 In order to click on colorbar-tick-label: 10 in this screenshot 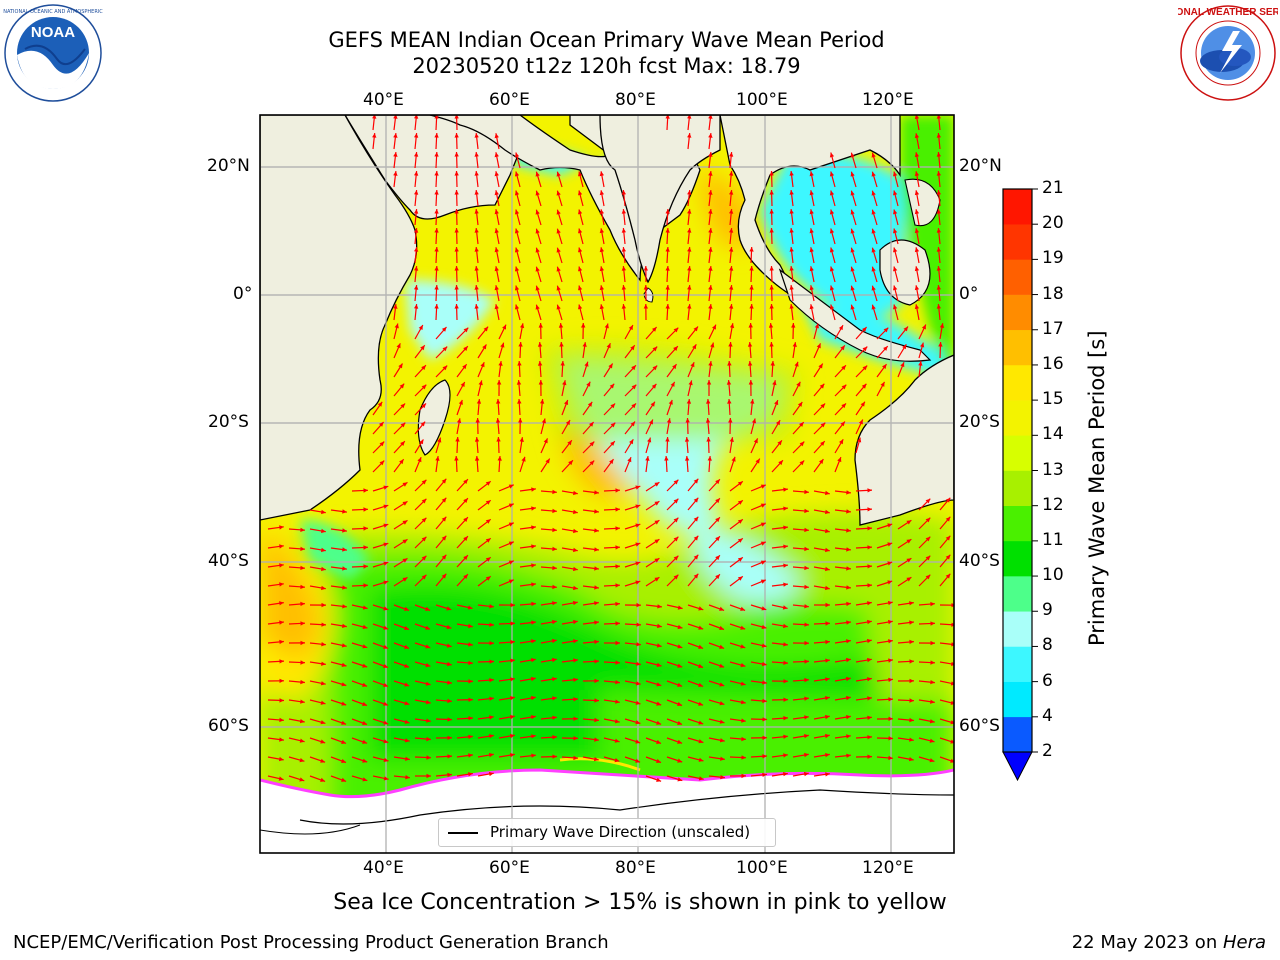, I will do `click(1053, 575)`.